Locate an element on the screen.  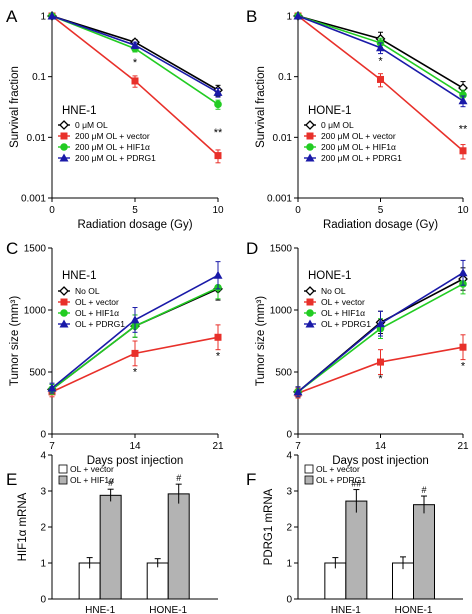
x-tick-label: HONE-1 is located at coordinates (414, 609).